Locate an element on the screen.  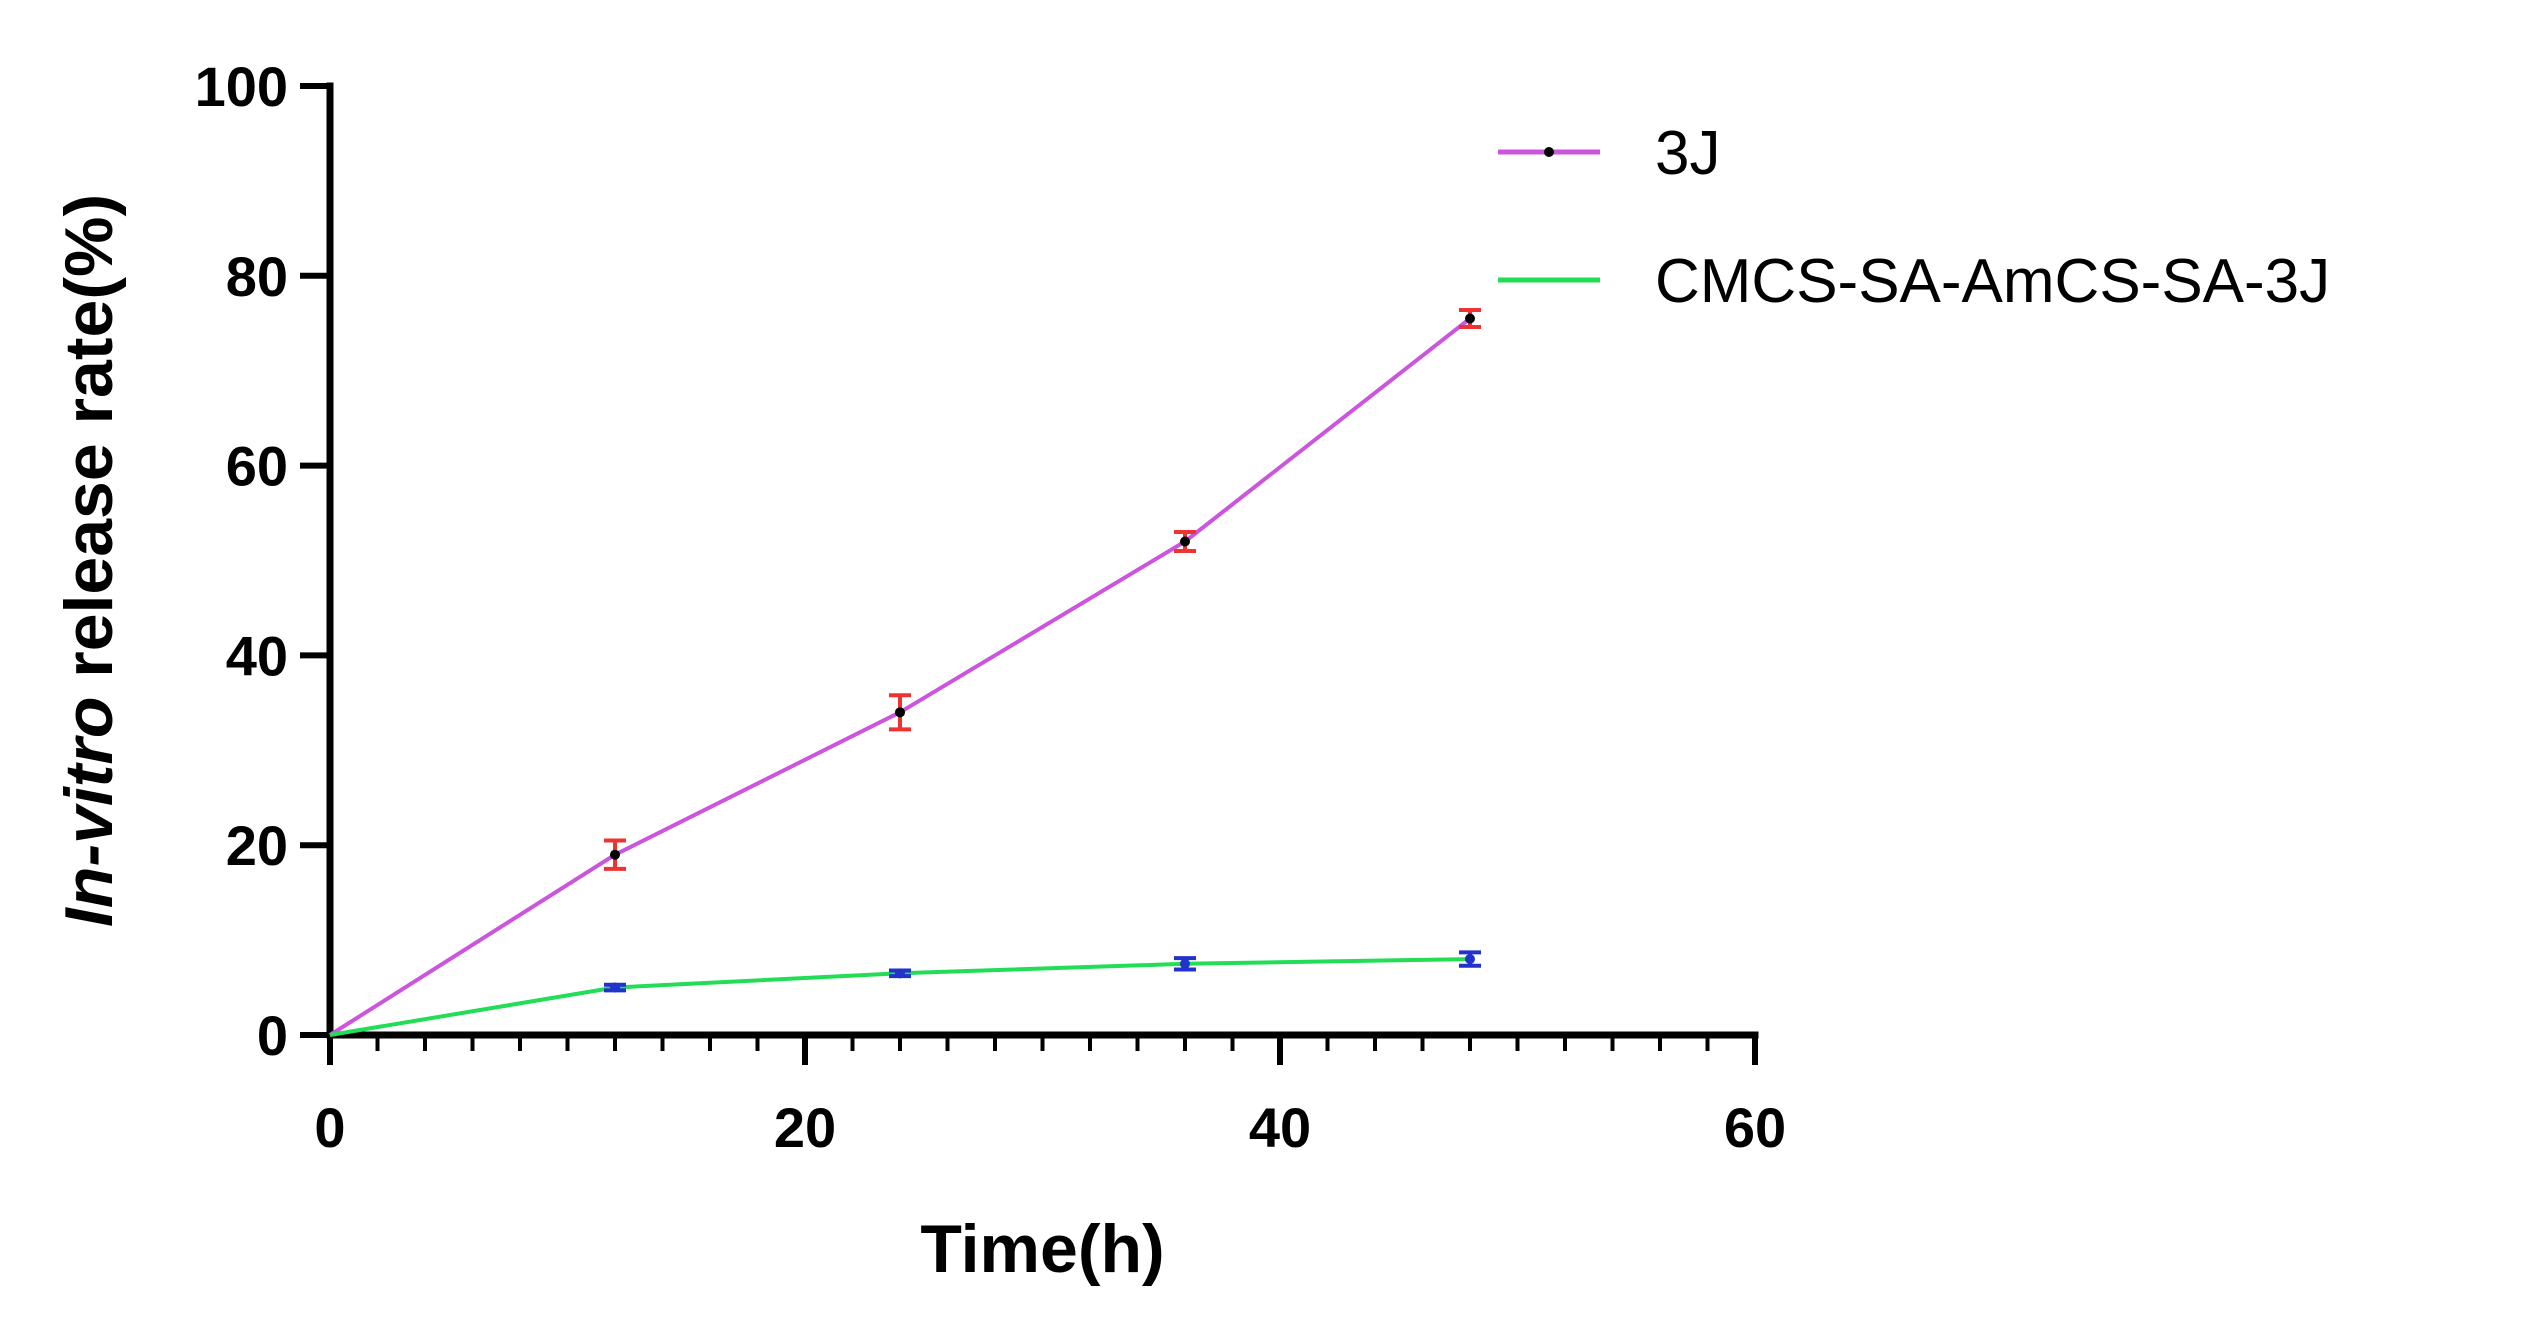
x-tick-label: 40 is located at coordinates (1280, 1127).